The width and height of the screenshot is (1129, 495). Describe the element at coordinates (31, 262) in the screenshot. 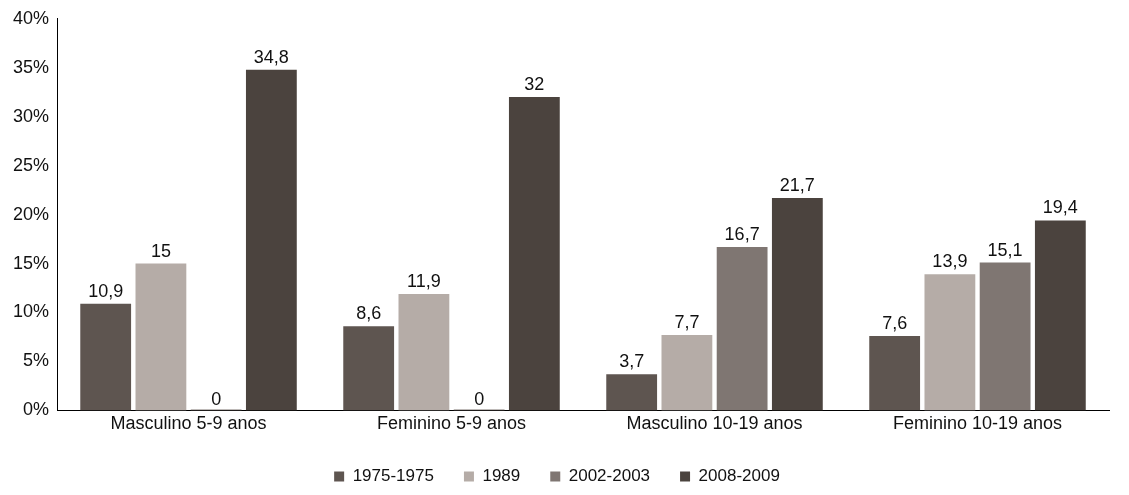

I see `y-tick-label: 15%` at that location.